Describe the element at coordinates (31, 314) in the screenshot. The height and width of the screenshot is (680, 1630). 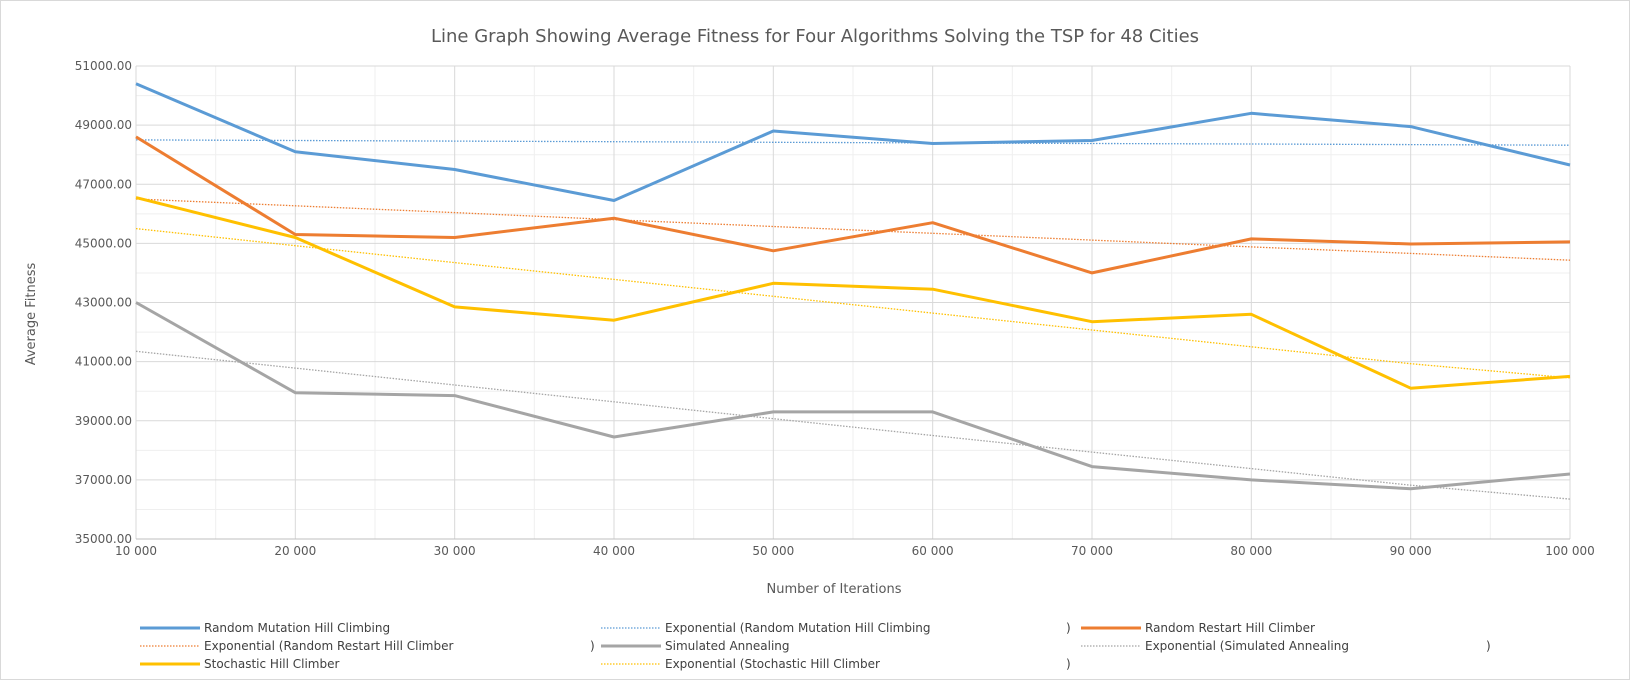
I see `y-axis-title: Average Fitness` at that location.